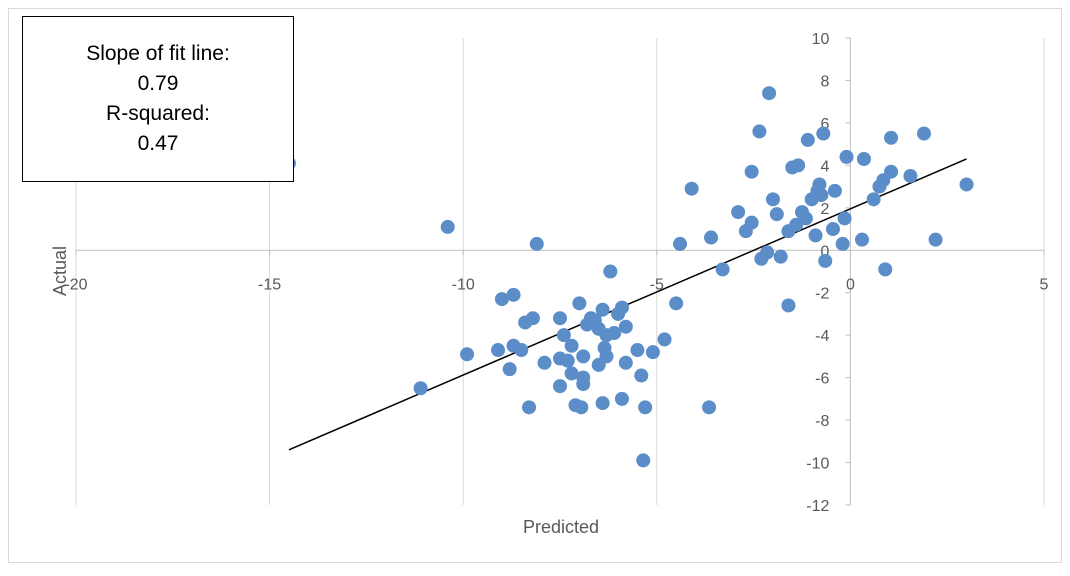 Image resolution: width=1070 pixels, height=576 pixels. I want to click on y-tick-label: 10, so click(821, 39).